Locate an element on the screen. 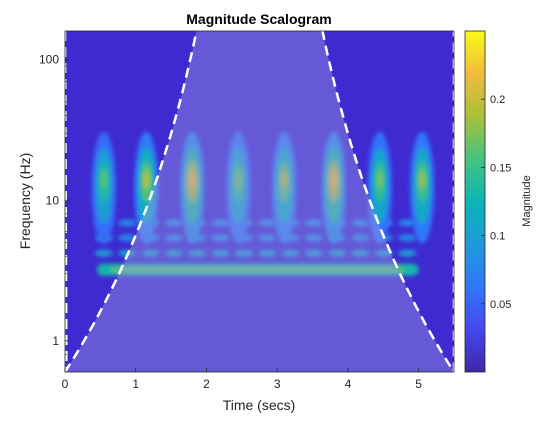 The image size is (560, 425). x-axis: 0 1 2 3 4 5 is located at coordinates (242, 379).